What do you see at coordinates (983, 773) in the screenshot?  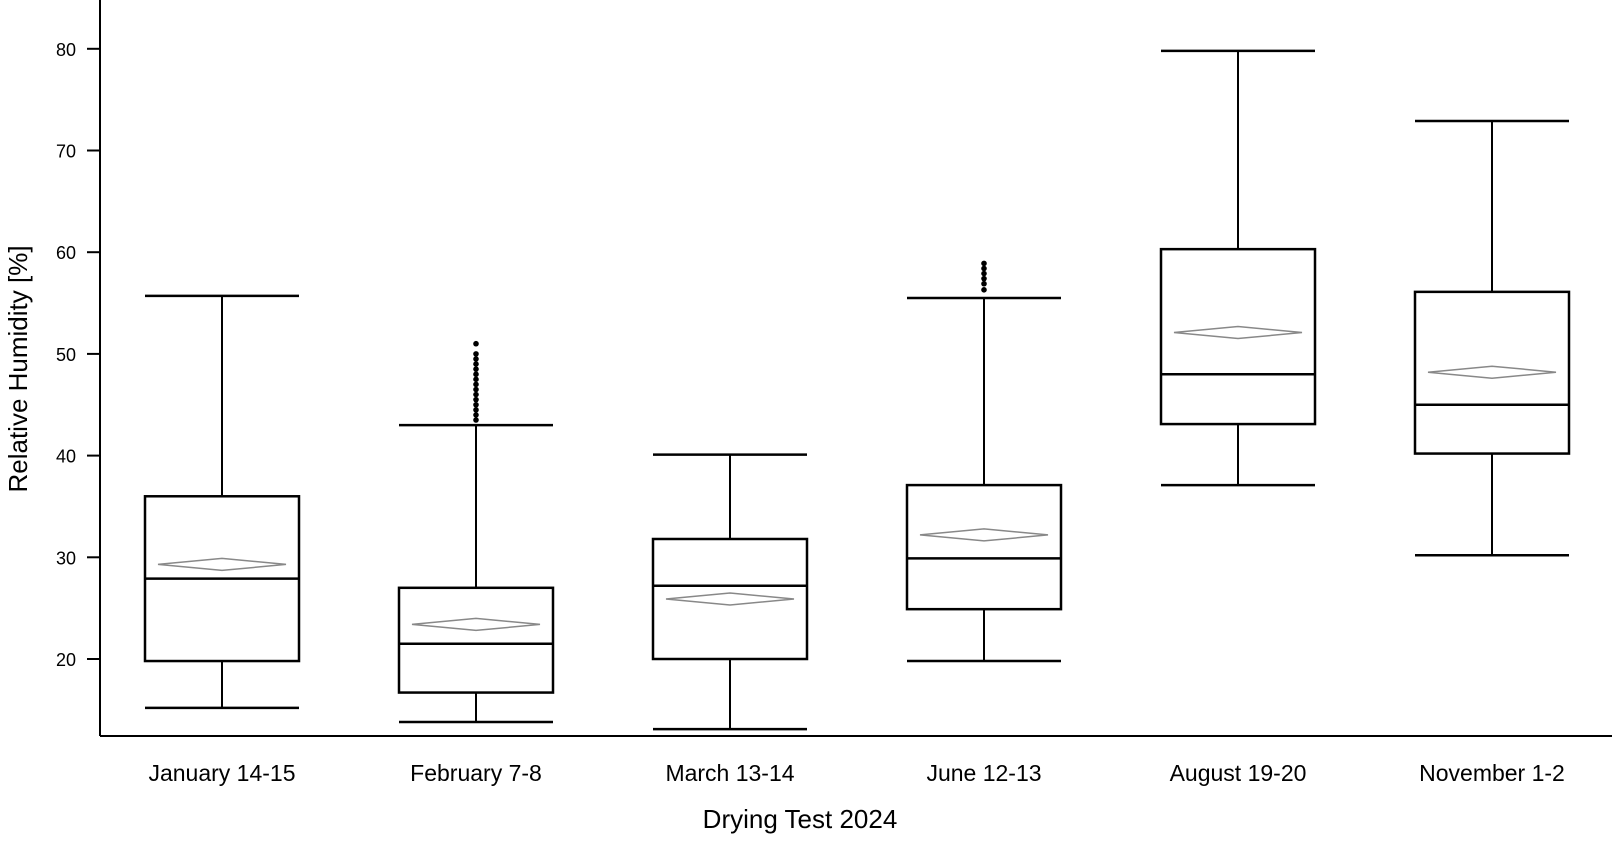 I see `x-tick-label: June 12-13` at bounding box center [983, 773].